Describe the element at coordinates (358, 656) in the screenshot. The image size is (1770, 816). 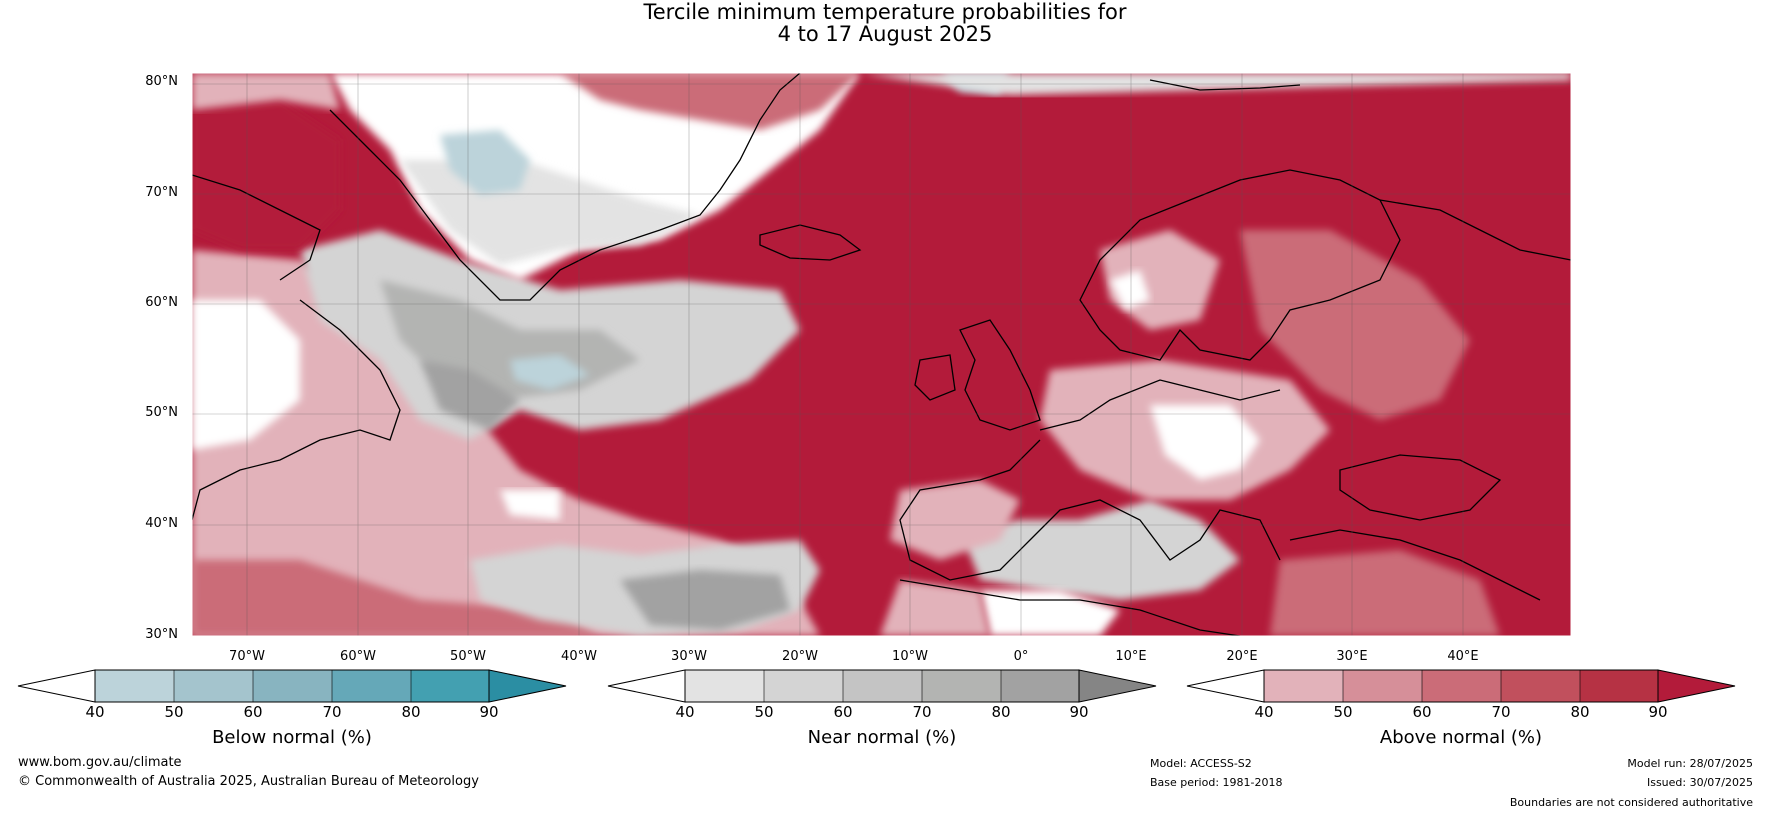
I see `lon-label-60w: 60°W` at that location.